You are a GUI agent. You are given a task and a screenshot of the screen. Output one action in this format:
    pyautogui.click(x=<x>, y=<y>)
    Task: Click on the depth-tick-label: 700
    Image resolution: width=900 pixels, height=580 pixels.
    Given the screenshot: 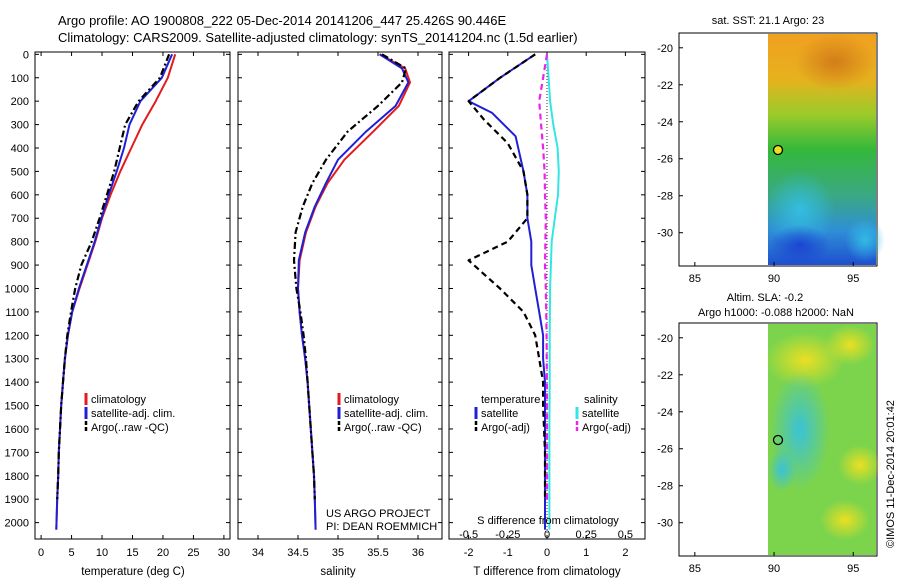 What is the action you would take?
    pyautogui.click(x=20, y=219)
    